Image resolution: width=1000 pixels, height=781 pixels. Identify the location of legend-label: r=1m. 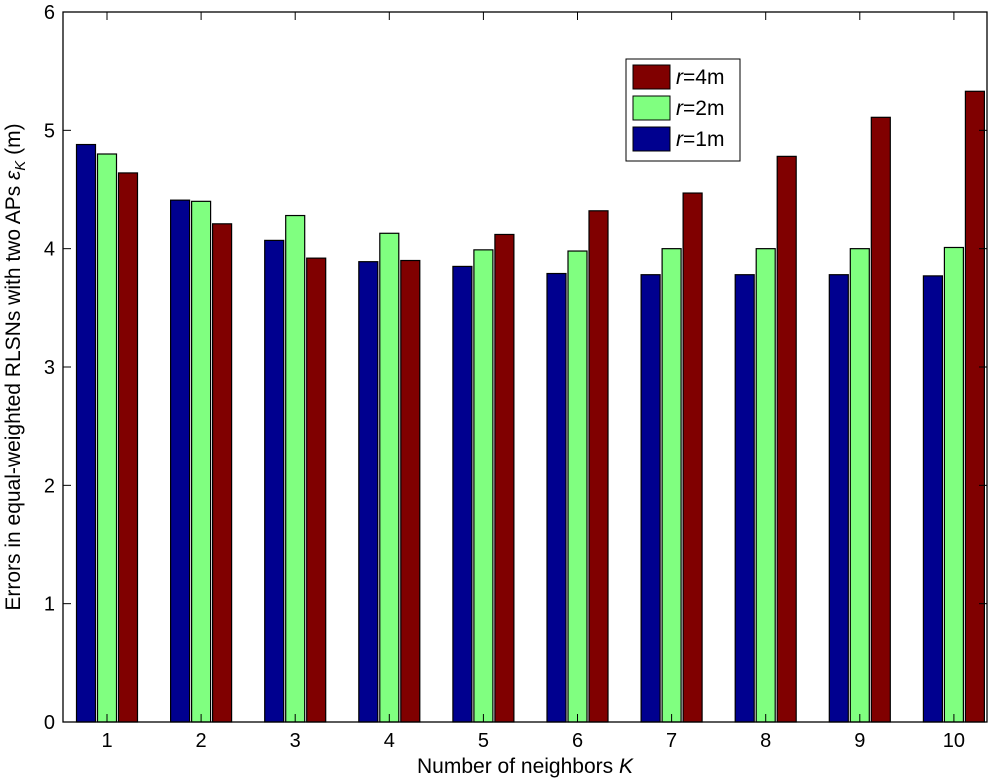
(700, 139).